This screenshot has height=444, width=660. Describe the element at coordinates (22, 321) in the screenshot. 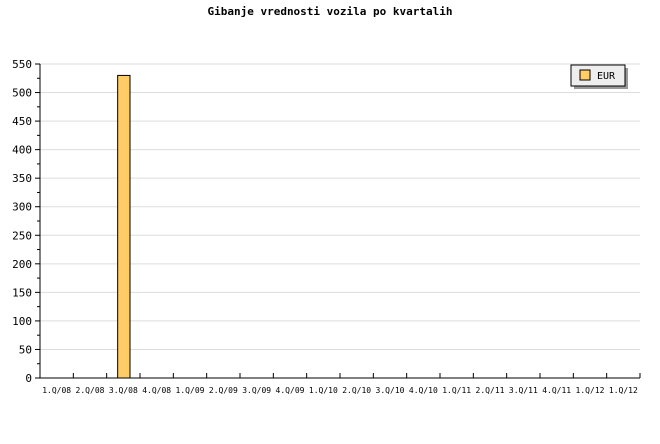

I see `y-tick-label: 100` at that location.